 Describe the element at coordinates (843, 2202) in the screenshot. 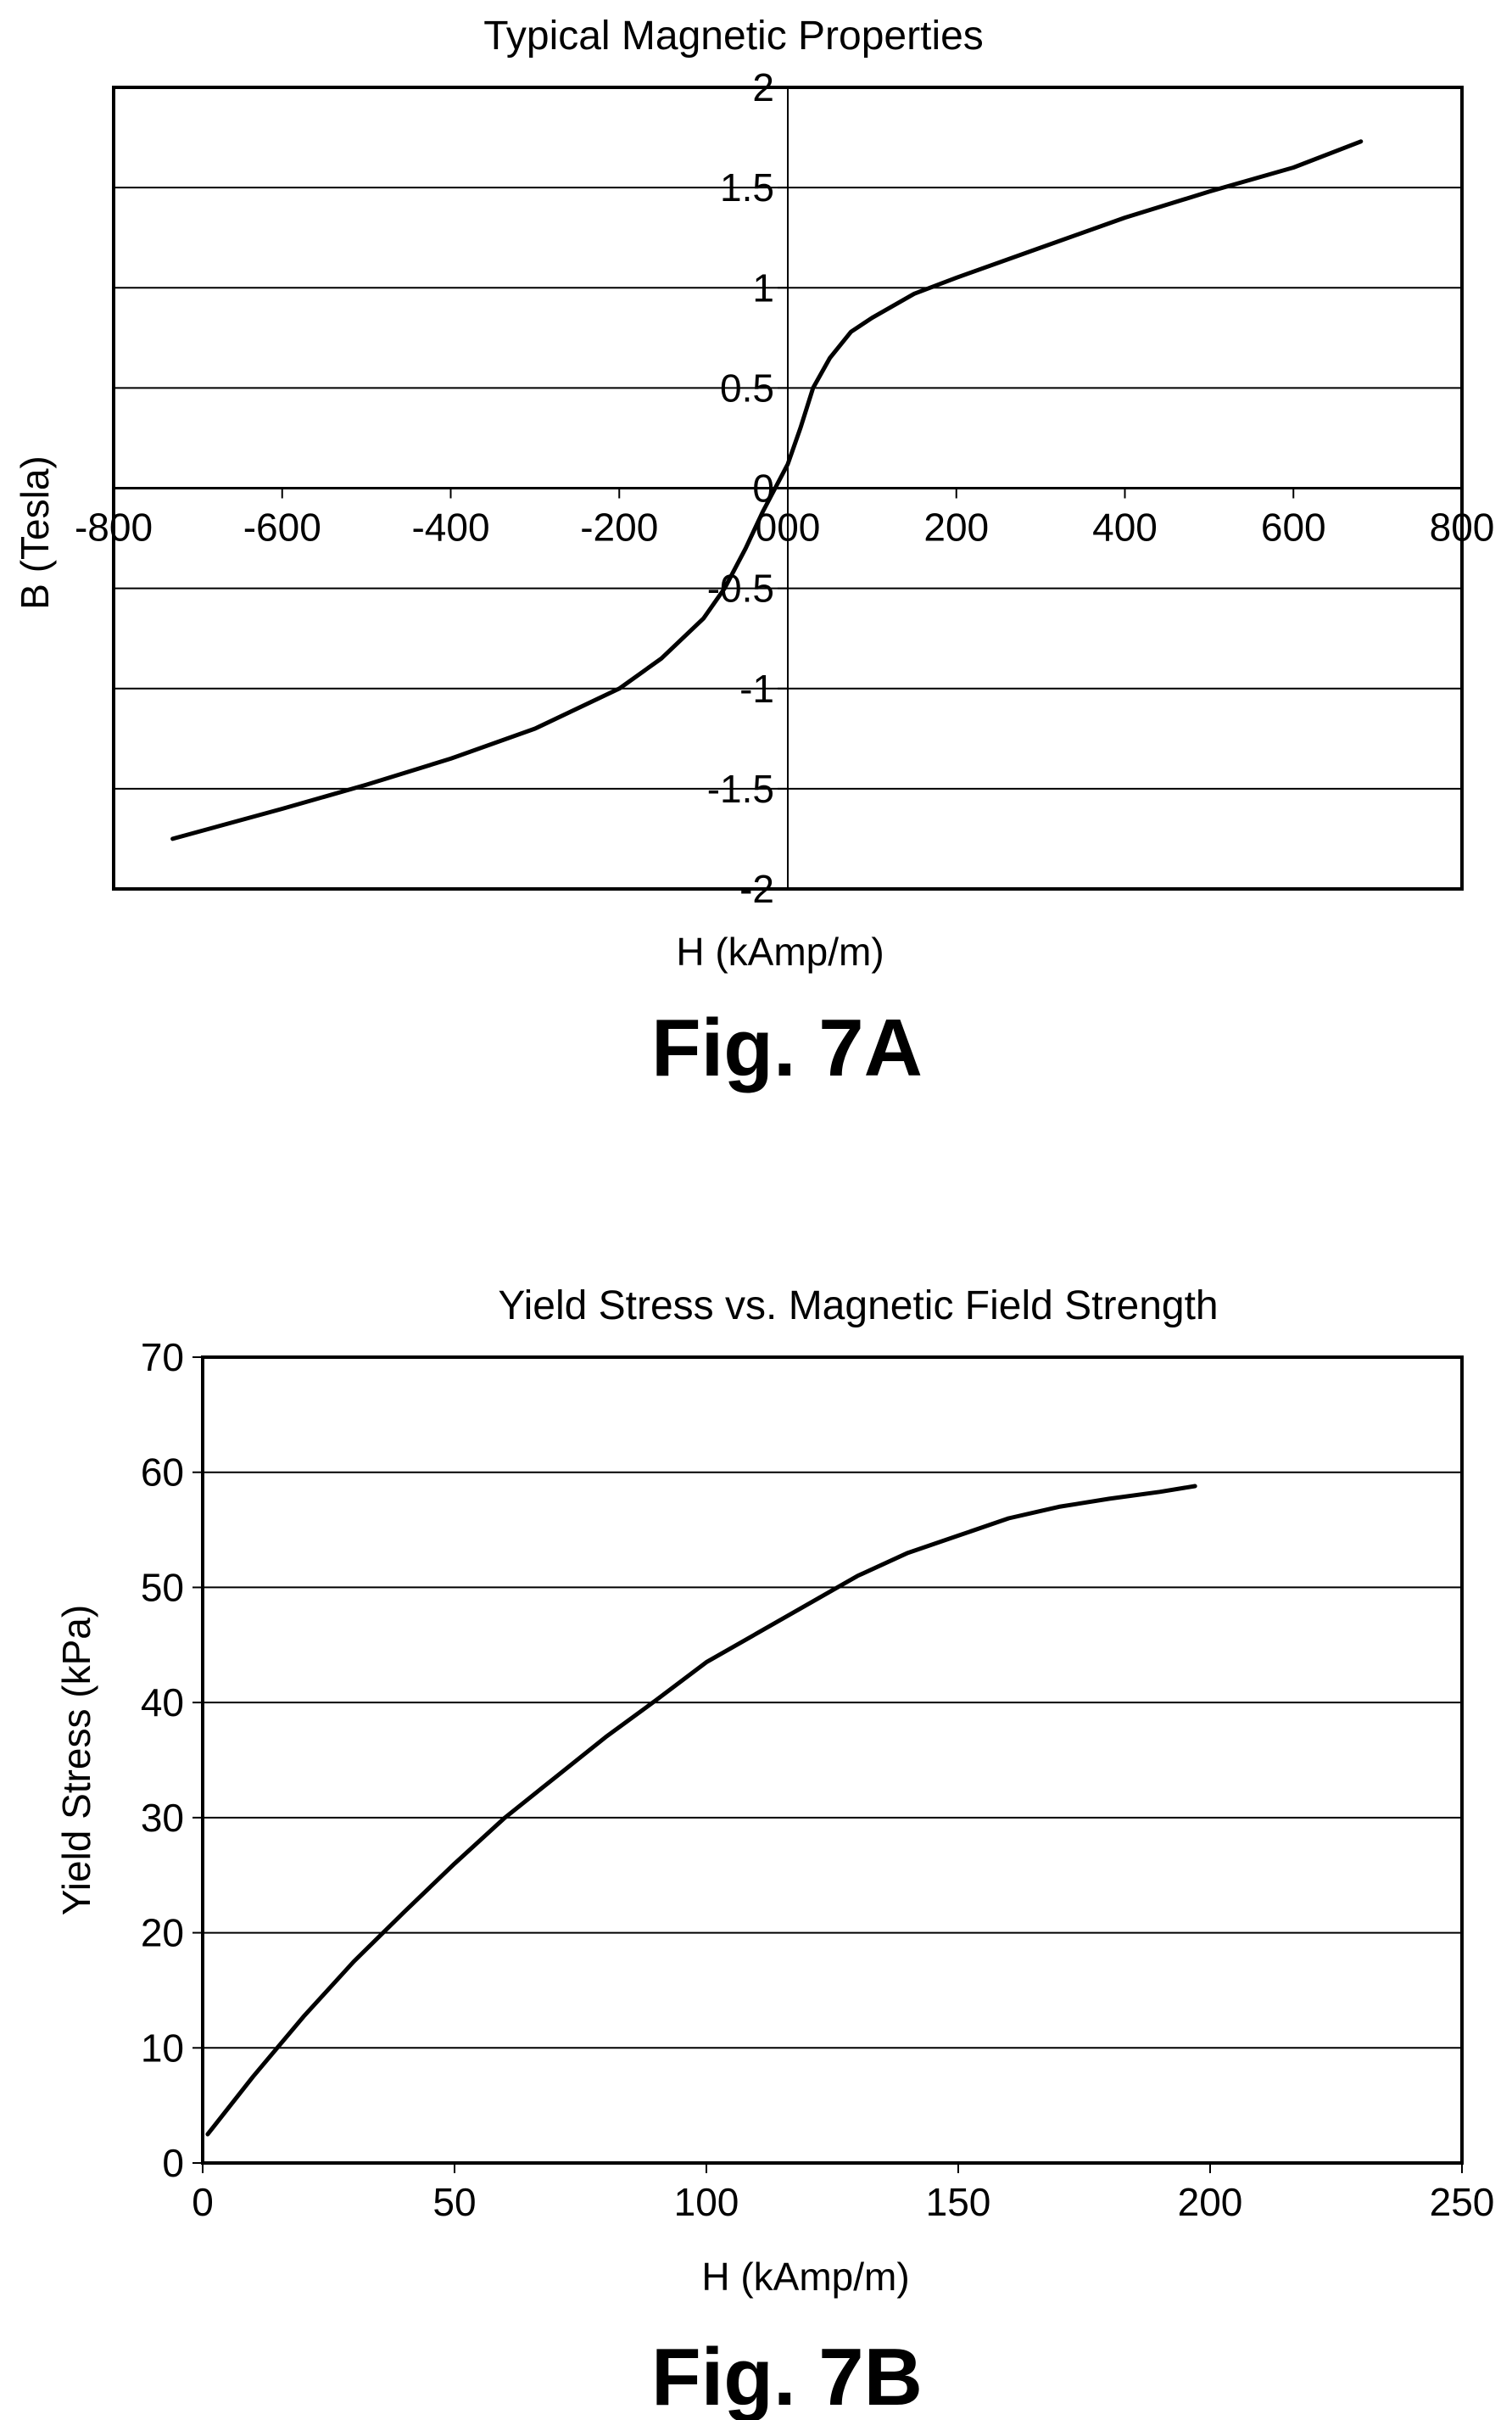

I see `chart-7b-x-tick-labels: 0 50 100 150 200 250` at that location.